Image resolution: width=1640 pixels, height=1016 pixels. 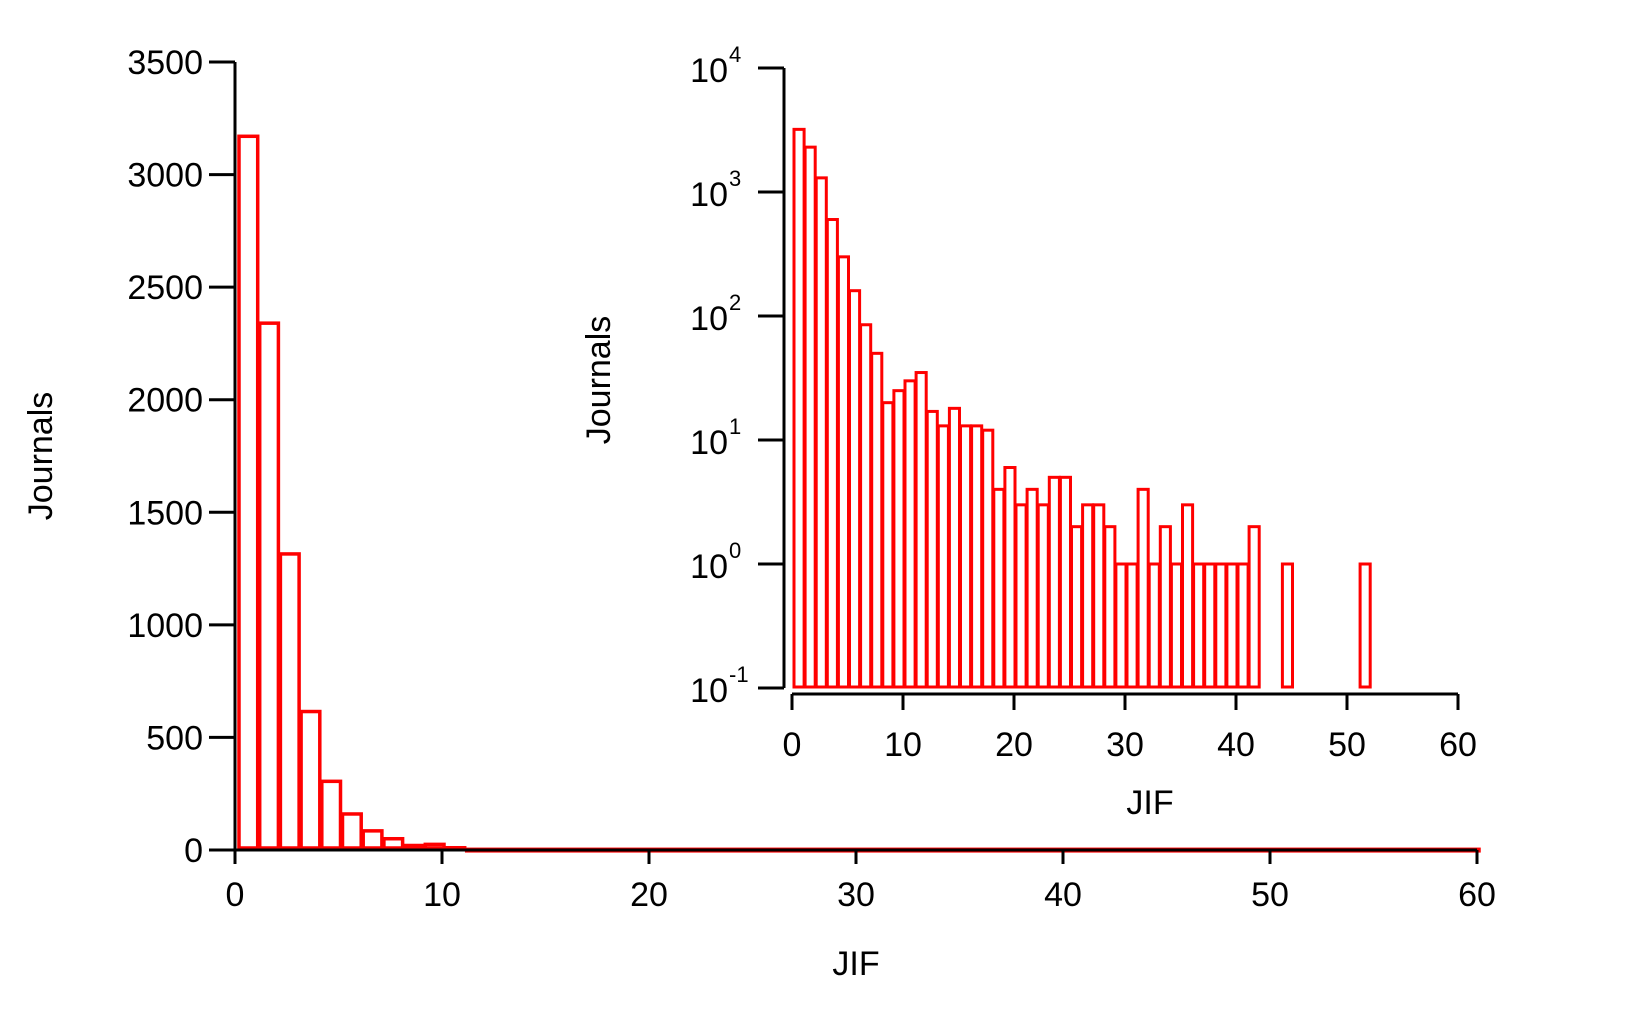 I want to click on main-y-tick-label: 2500, so click(x=165, y=288).